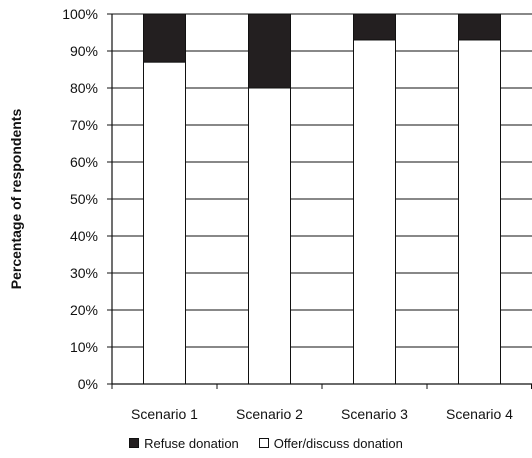 This screenshot has height=458, width=532. Describe the element at coordinates (84, 347) in the screenshot. I see `y-tick-label: 10%` at that location.